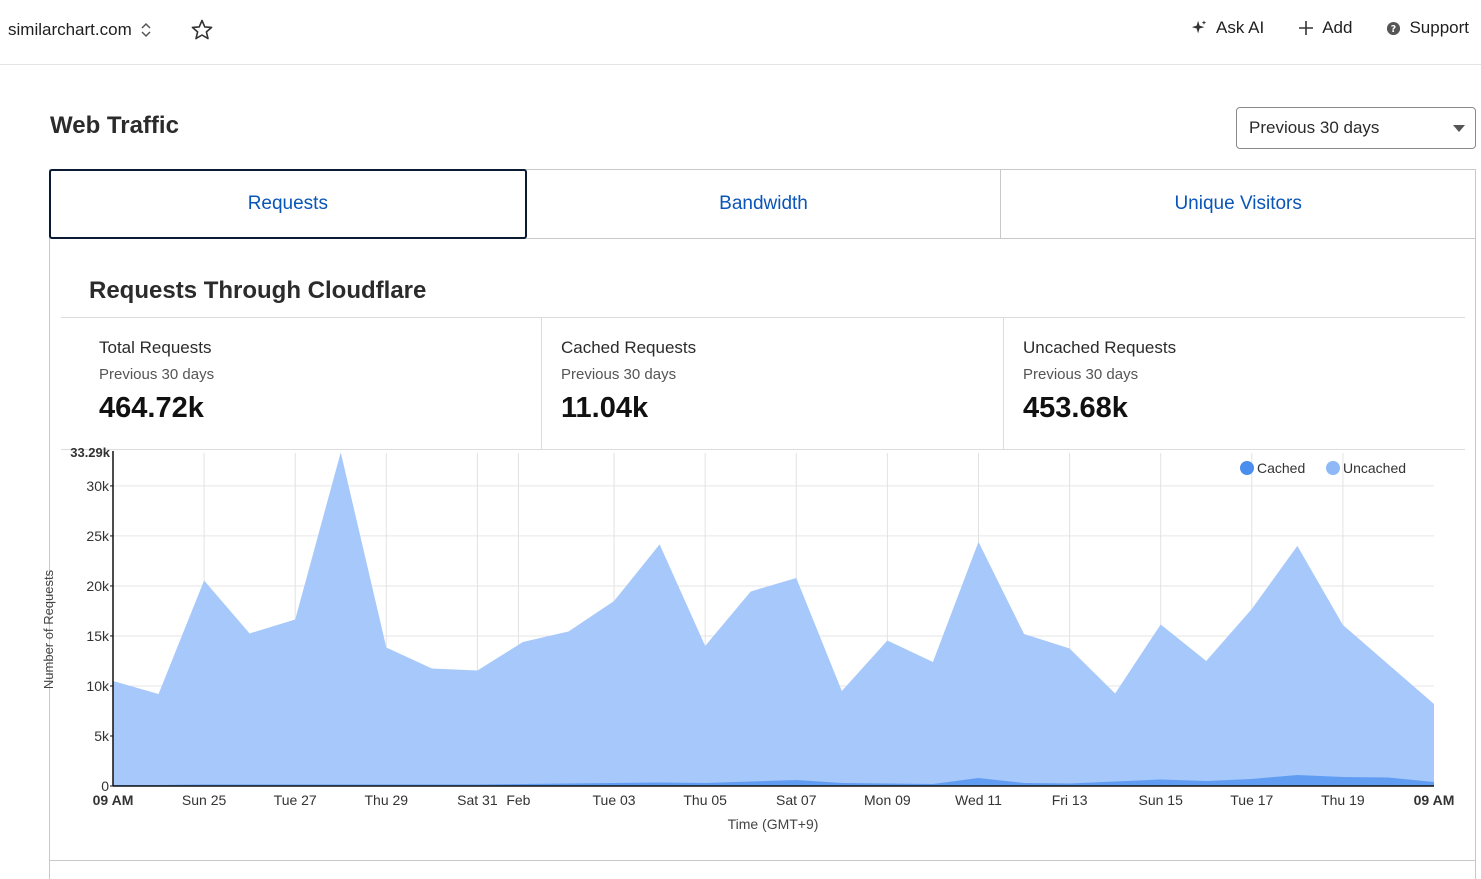  What do you see at coordinates (98, 486) in the screenshot?
I see `y-tick-label: 30k` at bounding box center [98, 486].